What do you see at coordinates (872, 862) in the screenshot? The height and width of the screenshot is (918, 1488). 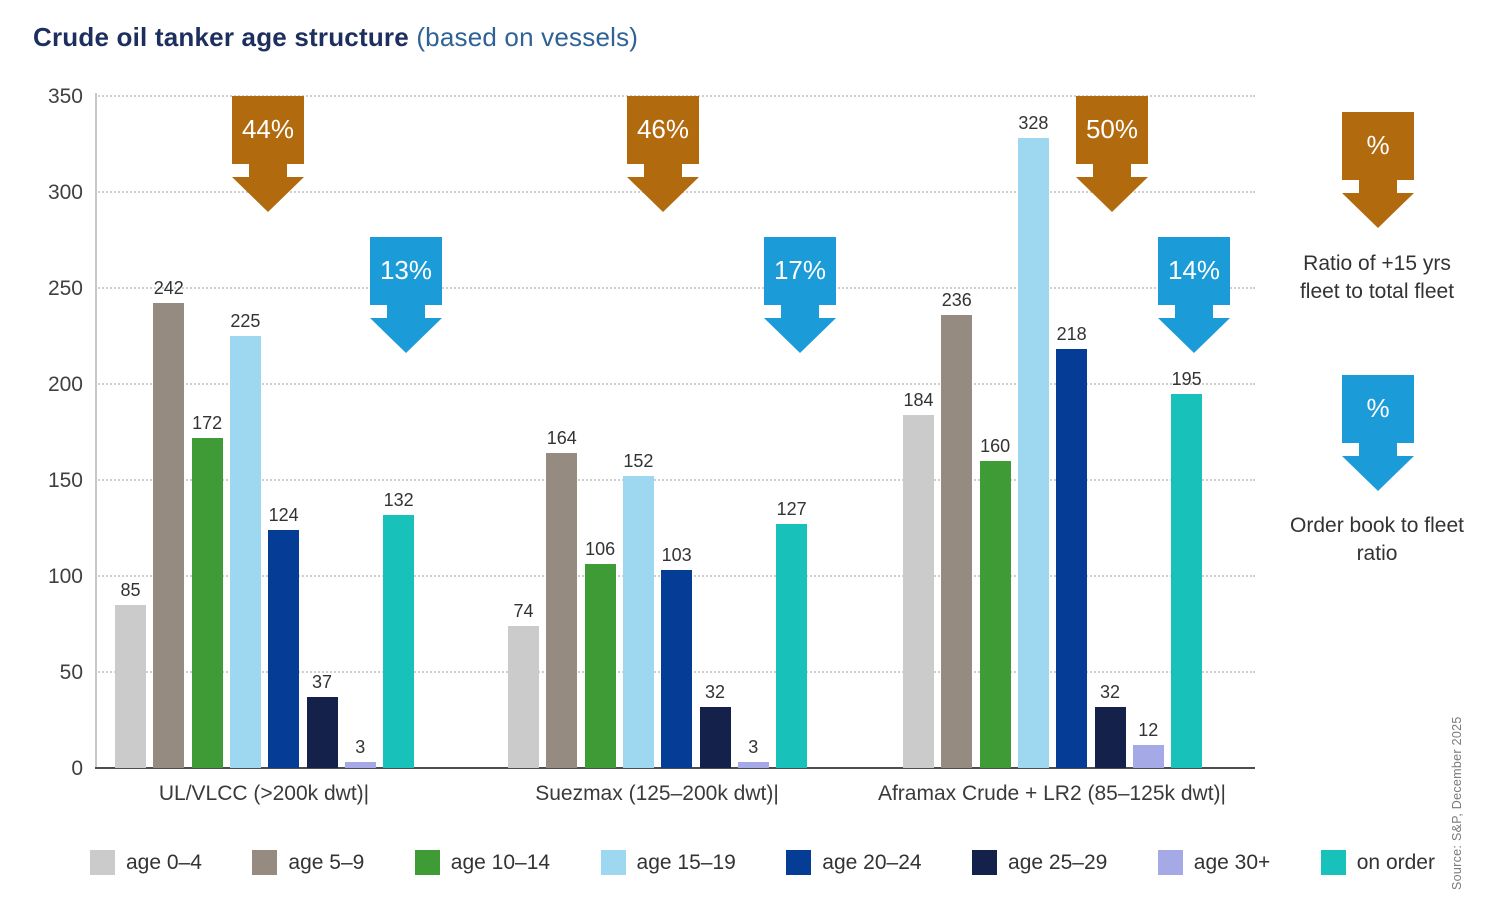 I see `legend-label: age 20–24` at bounding box center [872, 862].